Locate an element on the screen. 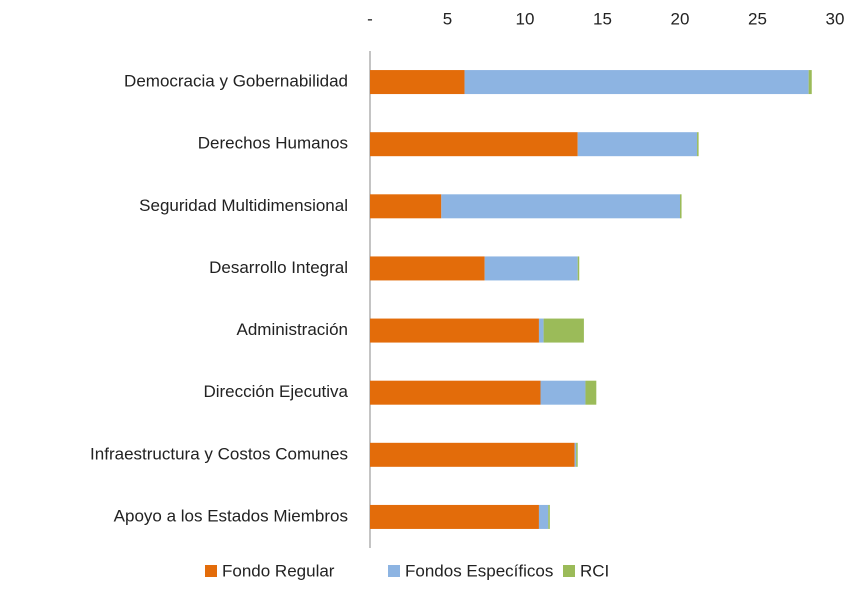 The image size is (850, 615). legend-label: Fondos Específicos is located at coordinates (479, 570).